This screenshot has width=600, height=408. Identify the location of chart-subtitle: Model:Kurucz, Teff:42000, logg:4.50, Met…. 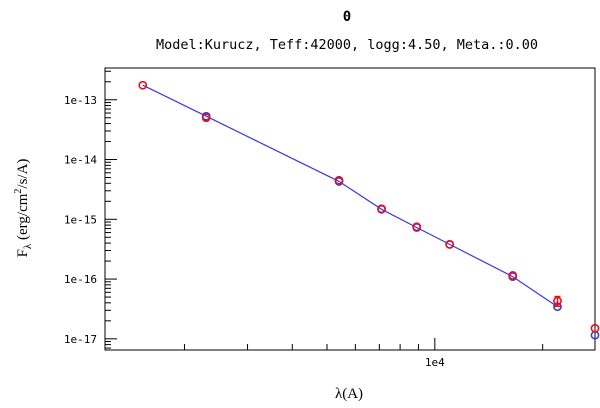
(347, 45).